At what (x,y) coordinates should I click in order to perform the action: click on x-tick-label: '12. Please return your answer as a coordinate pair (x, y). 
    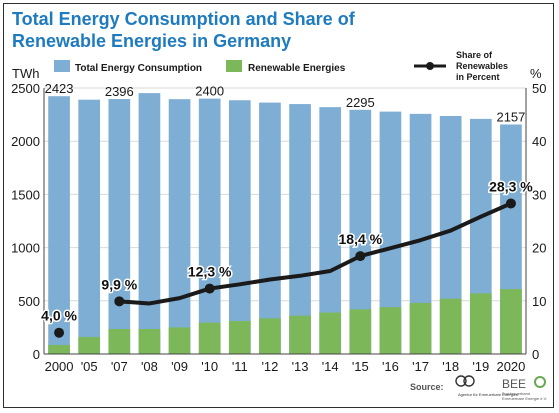
    Looking at the image, I should click on (269, 366).